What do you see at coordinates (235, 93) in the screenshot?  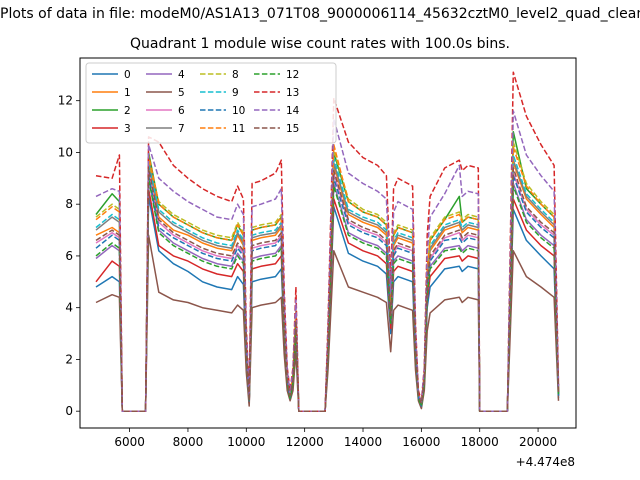 I see `legend-label-9: 9` at bounding box center [235, 93].